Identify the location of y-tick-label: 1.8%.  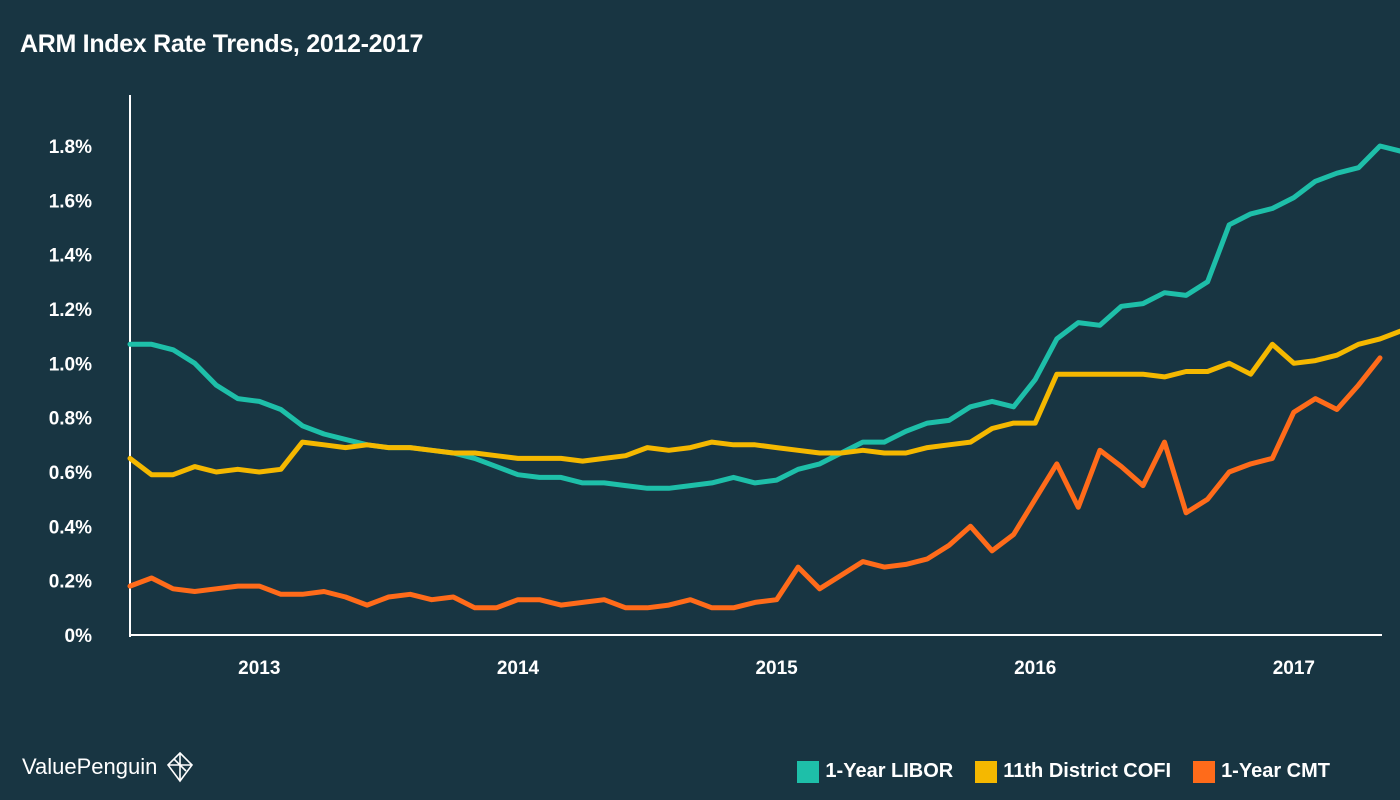
(70, 147).